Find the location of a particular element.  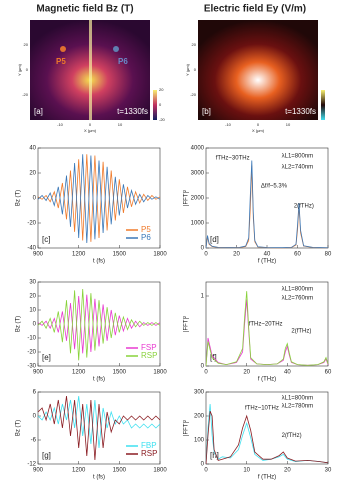

y-tick-label: 300 is located at coordinates (199, 393).